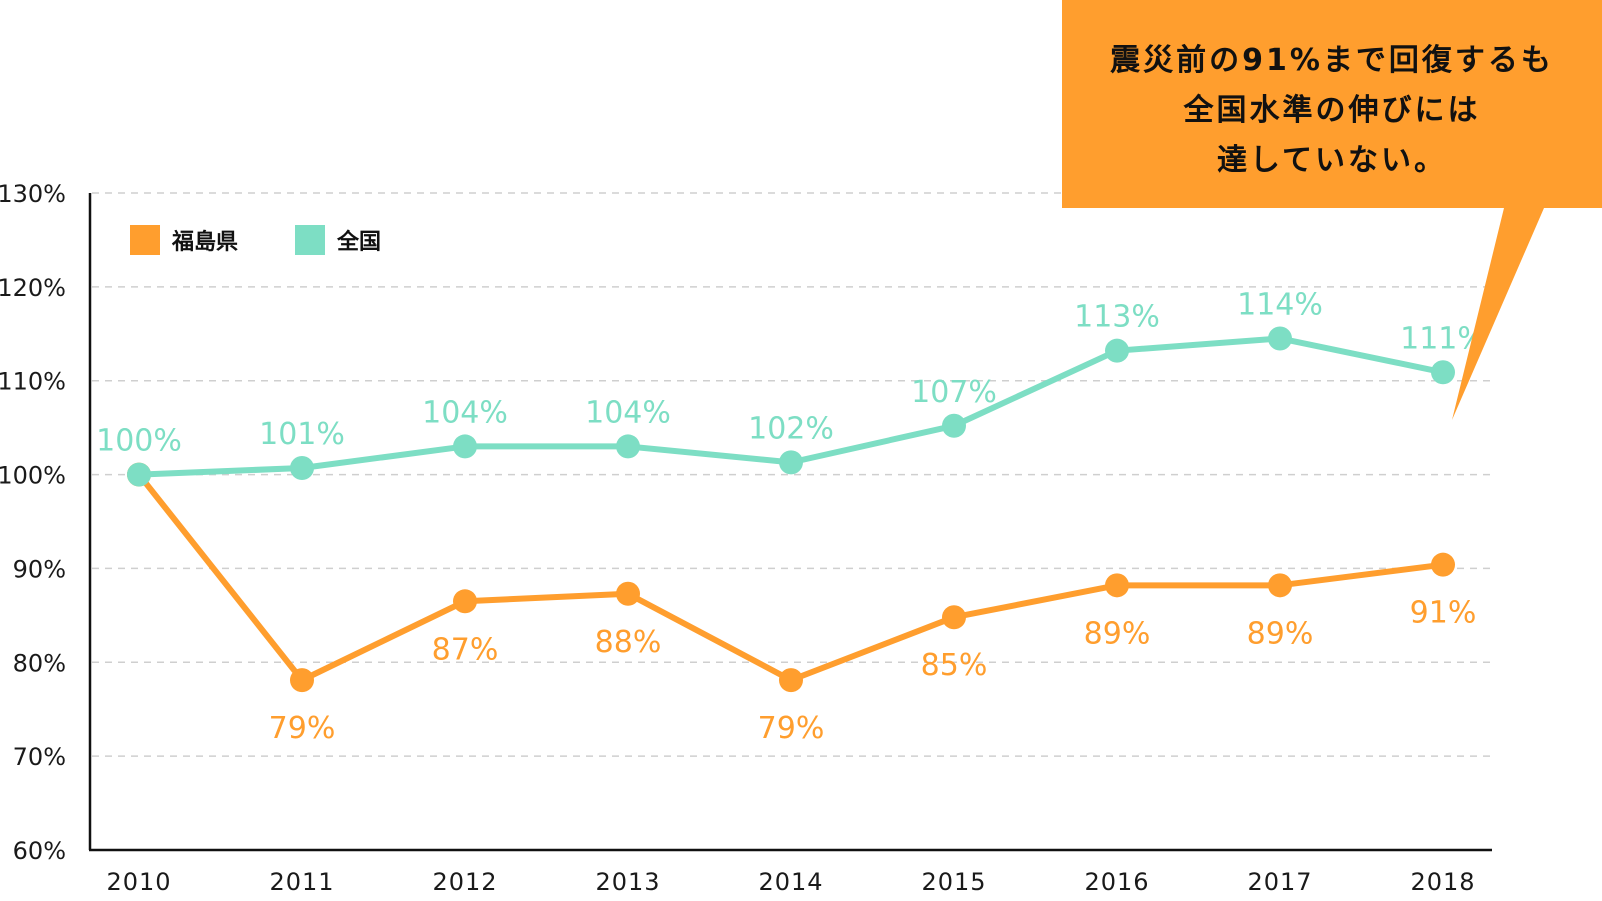  Describe the element at coordinates (301, 882) in the screenshot. I see `x-tick-label: 2011` at that location.